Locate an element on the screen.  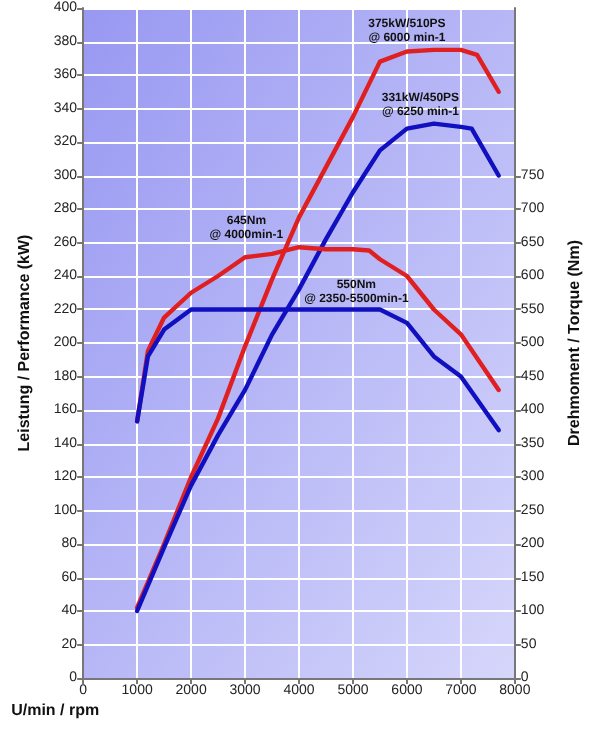
x-axis-title: U/min / rpm is located at coordinates (55, 710).